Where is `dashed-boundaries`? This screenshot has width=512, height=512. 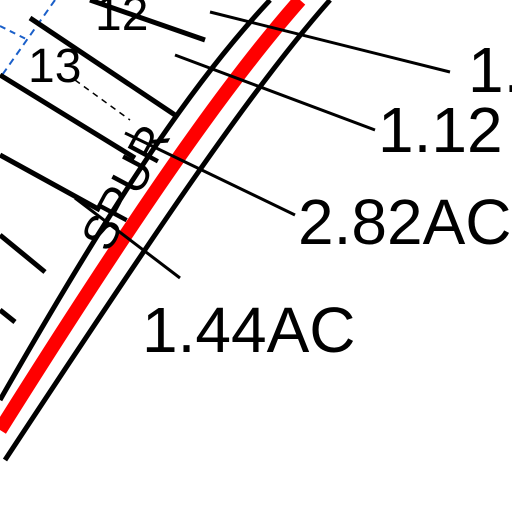
dashed-boundaries is located at coordinates (65, 60).